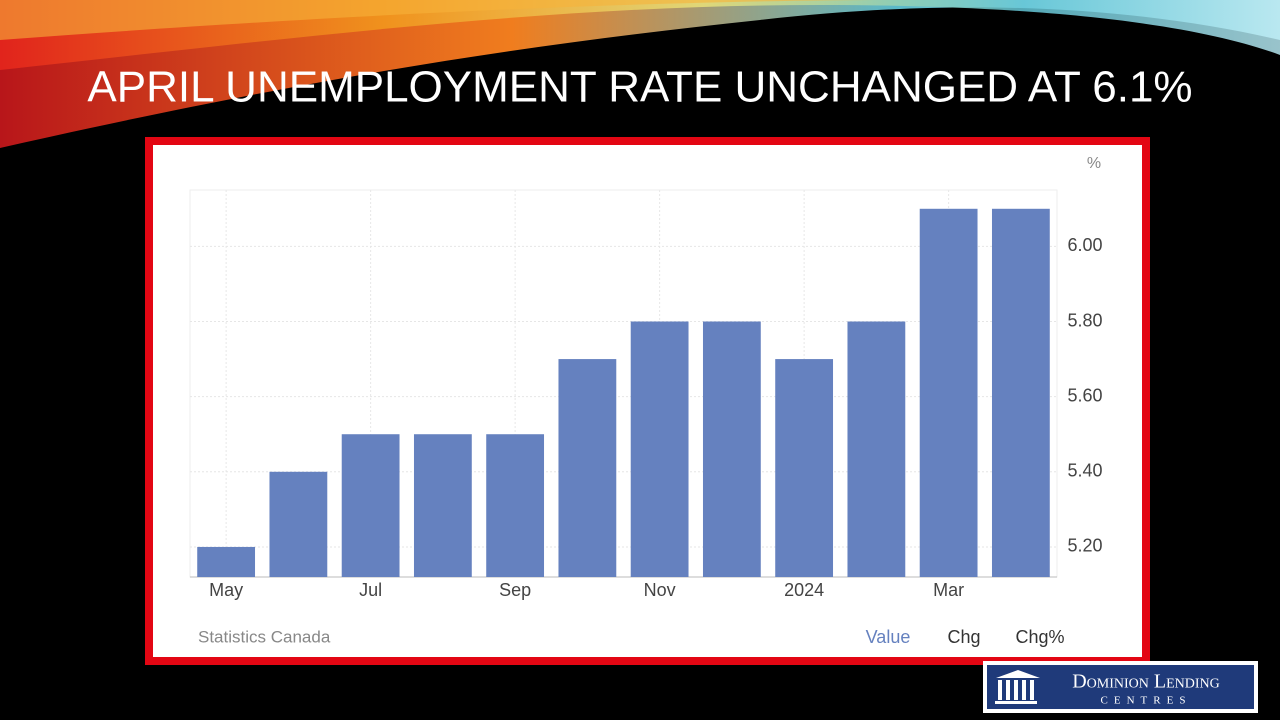 This screenshot has width=1280, height=720. Describe the element at coordinates (226, 590) in the screenshot. I see `x-tick-label: May` at that location.